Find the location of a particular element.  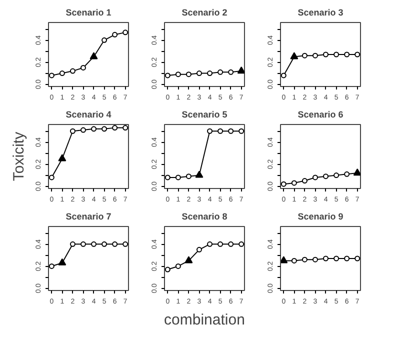

chart-title: Scenario 2 is located at coordinates (205, 13).